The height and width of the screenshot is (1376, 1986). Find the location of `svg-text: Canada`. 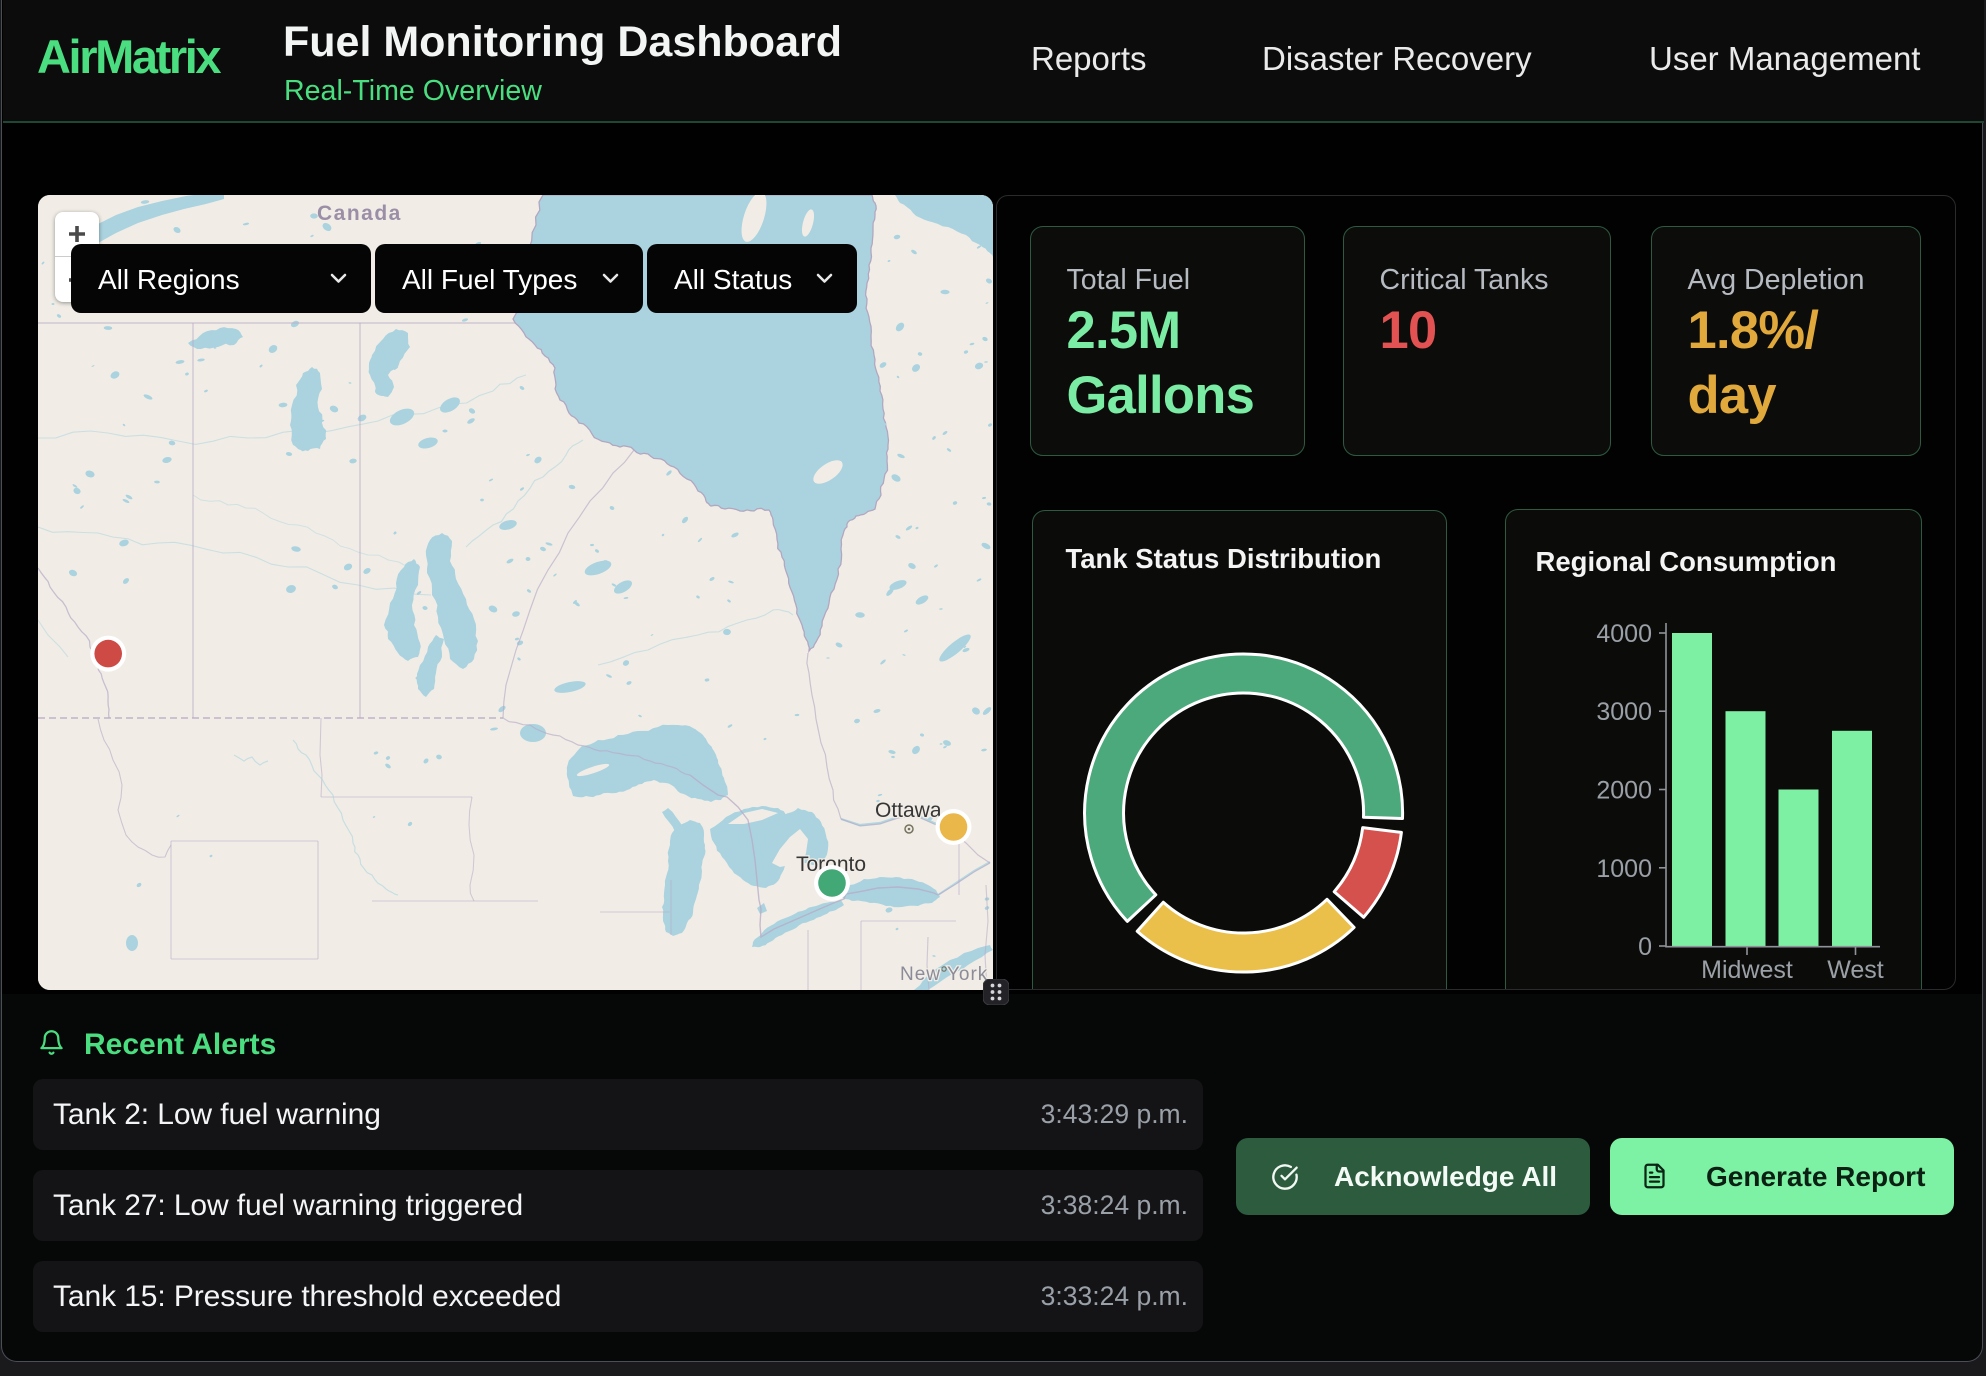

svg-text: Canada is located at coordinates (359, 213).